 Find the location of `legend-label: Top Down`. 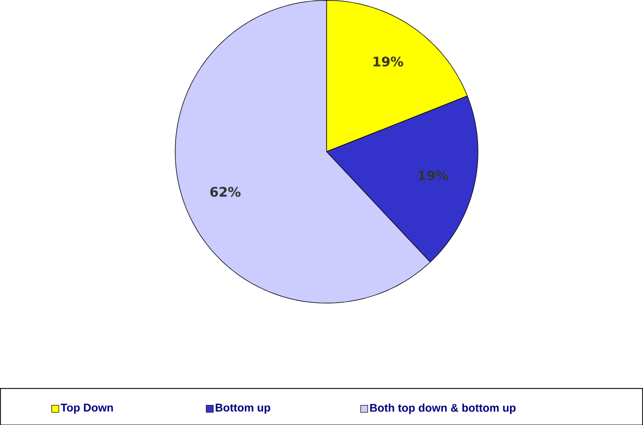

legend-label: Top Down is located at coordinates (86, 409).